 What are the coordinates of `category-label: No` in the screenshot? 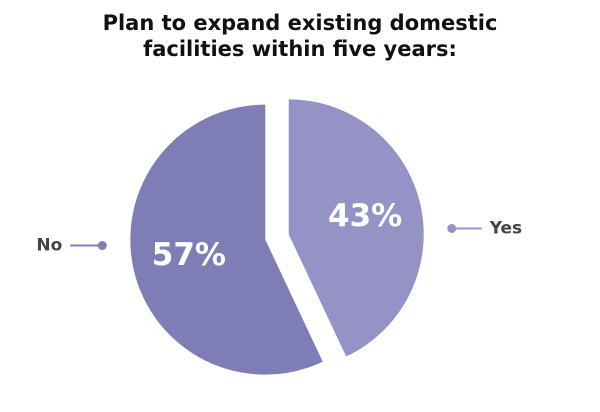 It's located at (49, 246).